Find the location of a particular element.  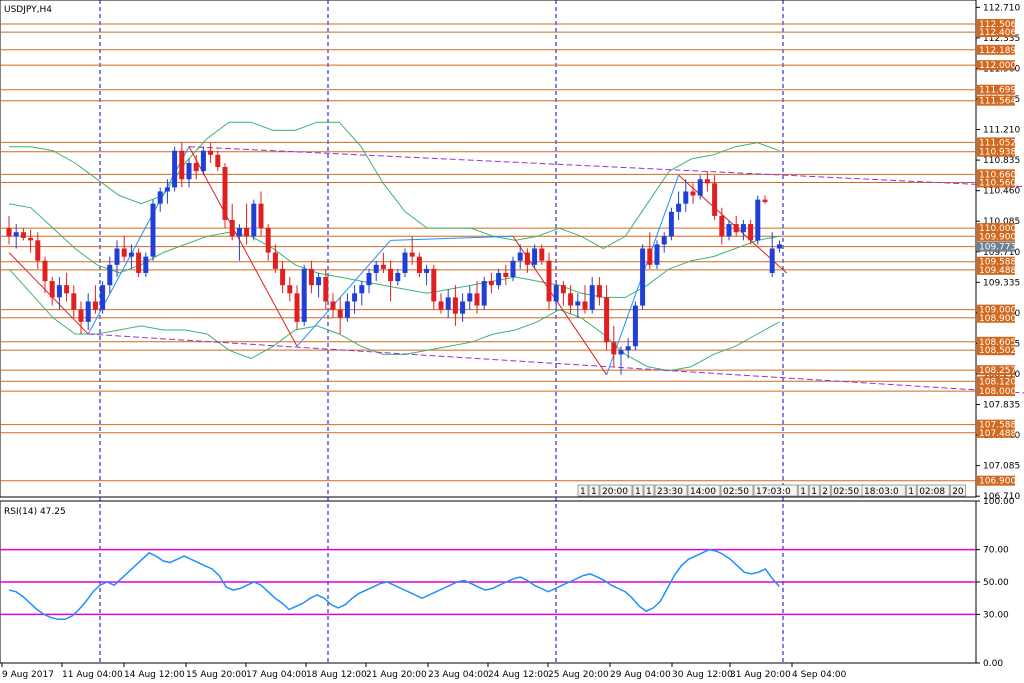

price-tag-label: 111.564 is located at coordinates (997, 102).